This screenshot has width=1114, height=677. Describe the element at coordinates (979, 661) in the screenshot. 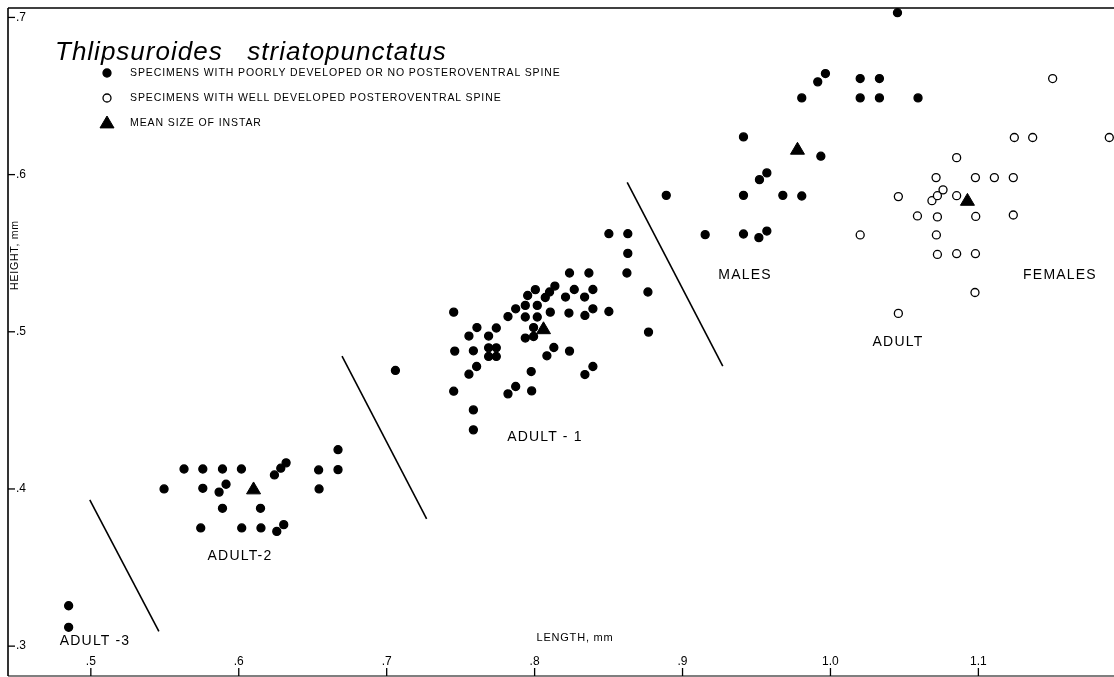

I see `x-tick-label: 1.1` at that location.